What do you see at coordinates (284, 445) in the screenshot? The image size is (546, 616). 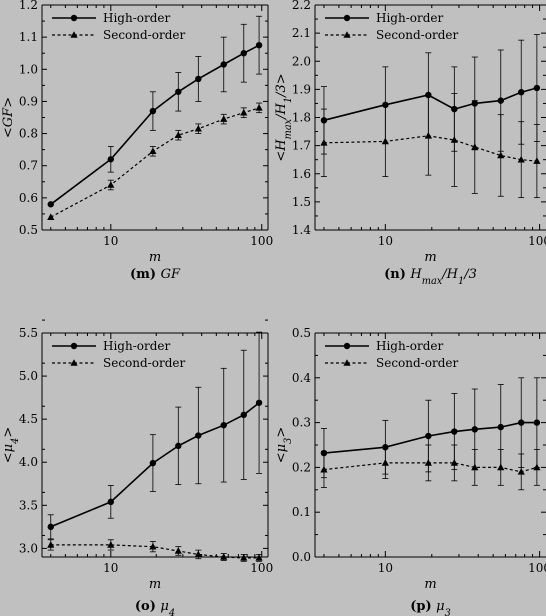 I see `y-axis-title: <μ3>` at bounding box center [284, 445].